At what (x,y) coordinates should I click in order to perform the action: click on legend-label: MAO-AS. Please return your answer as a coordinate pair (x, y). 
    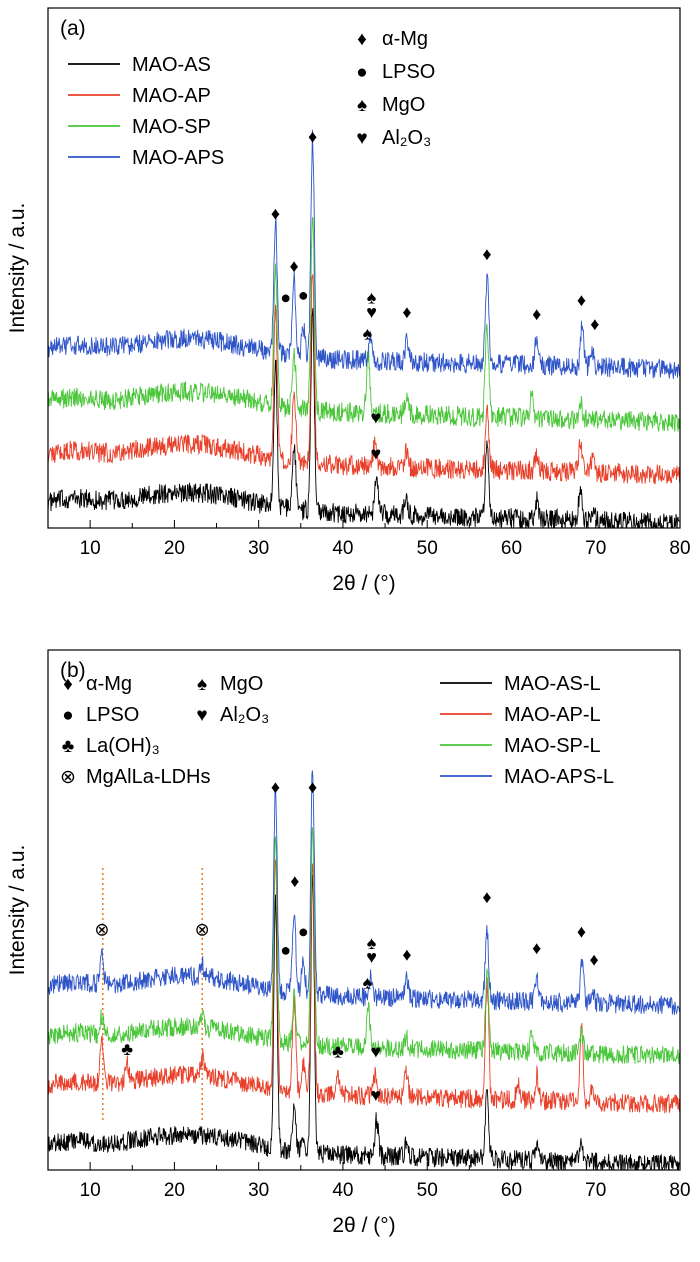
    Looking at the image, I should click on (171, 65).